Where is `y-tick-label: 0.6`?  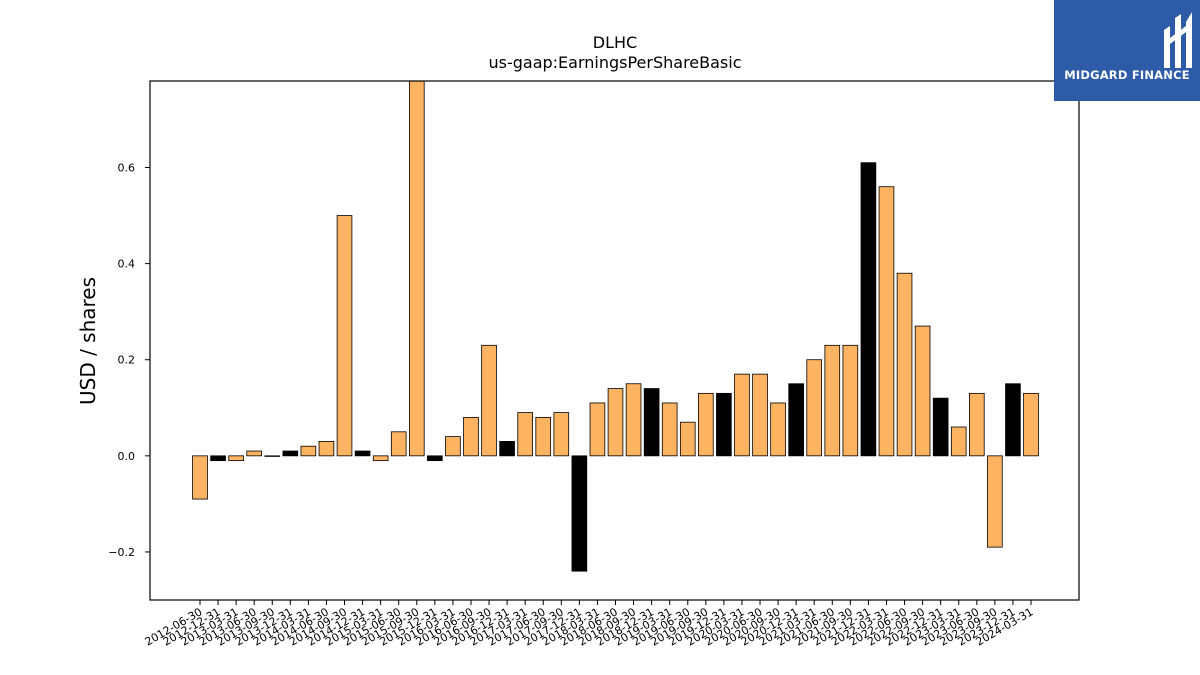
y-tick-label: 0.6 is located at coordinates (127, 168).